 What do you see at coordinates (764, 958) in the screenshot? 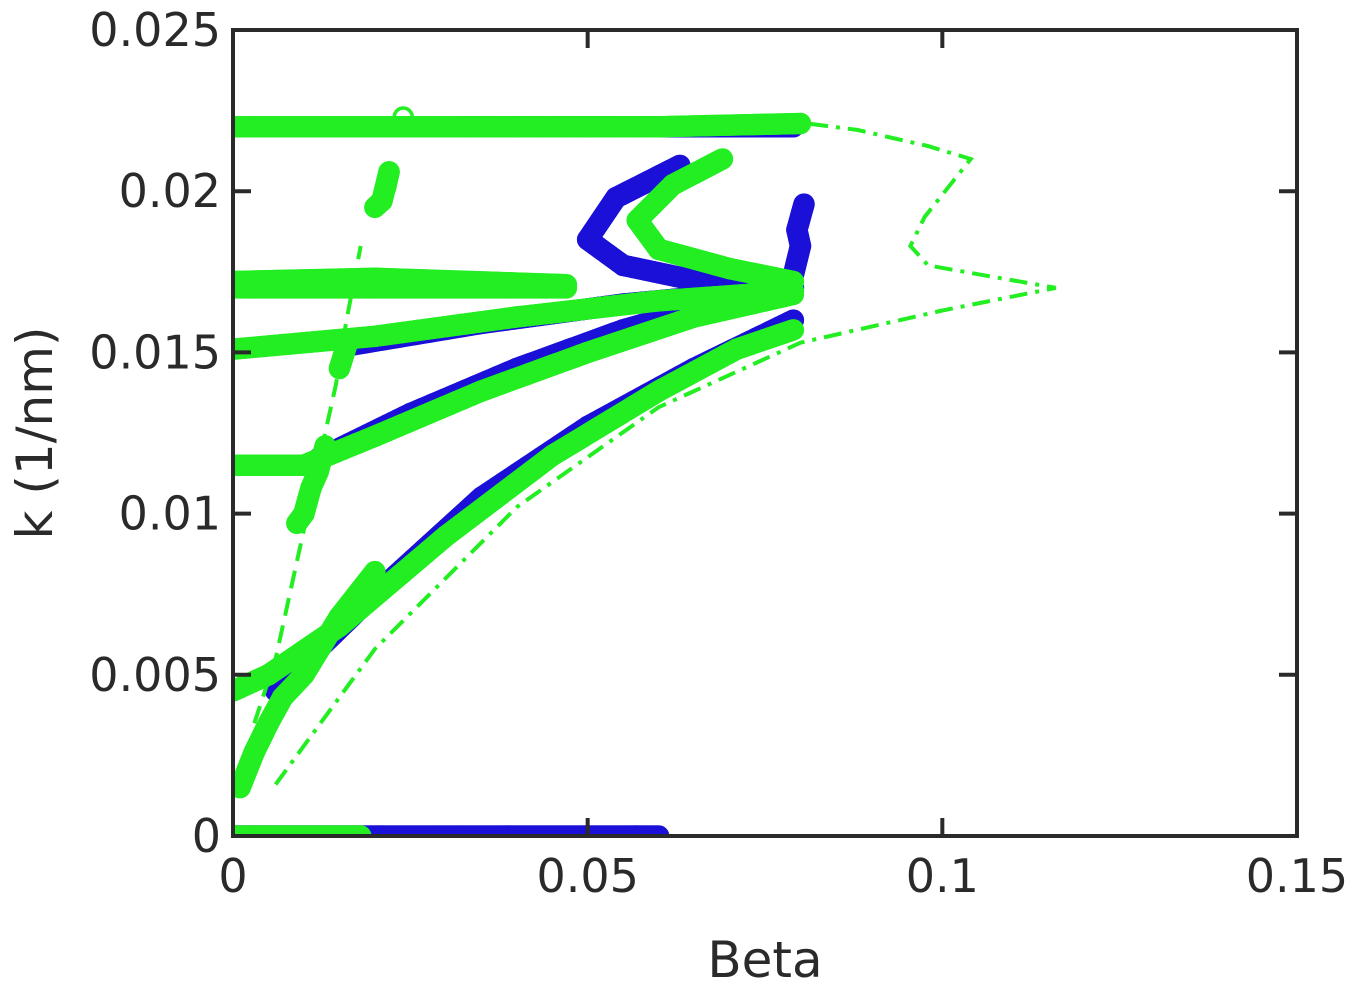
I see `x-axis-label: Beta` at bounding box center [764, 958].